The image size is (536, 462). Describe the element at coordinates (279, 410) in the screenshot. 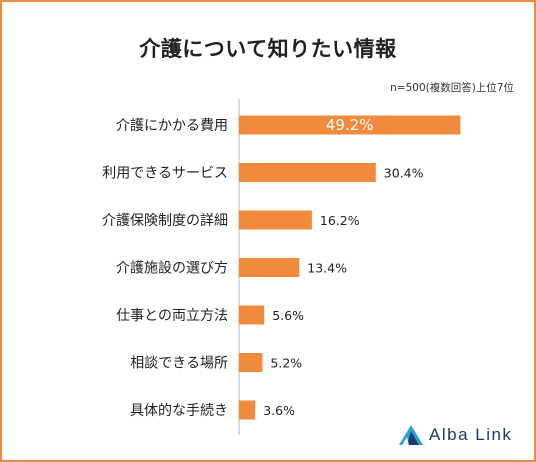

I see `value-label: 3.6%` at that location.